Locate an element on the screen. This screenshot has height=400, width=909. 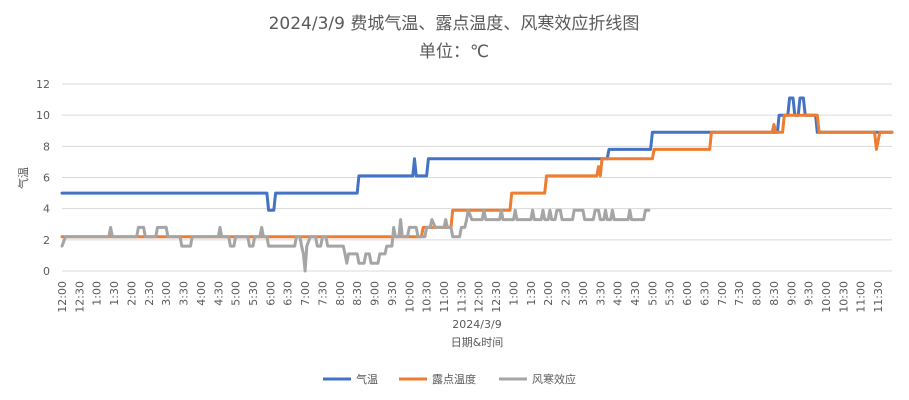
y-tick-label: 12 is located at coordinates (43, 84).